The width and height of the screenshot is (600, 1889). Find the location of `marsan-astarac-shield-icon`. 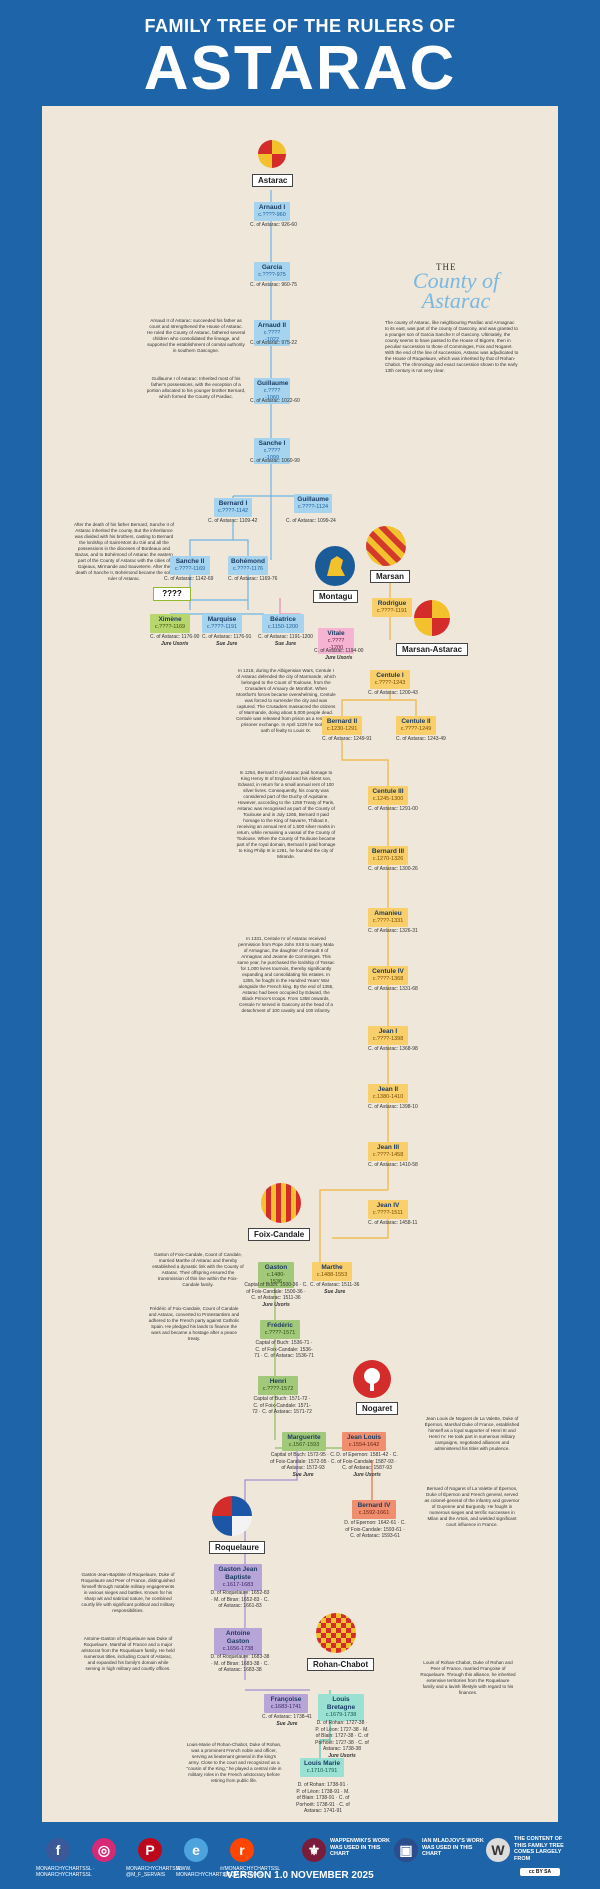

marsan-astarac-shield-icon is located at coordinates (432, 618).